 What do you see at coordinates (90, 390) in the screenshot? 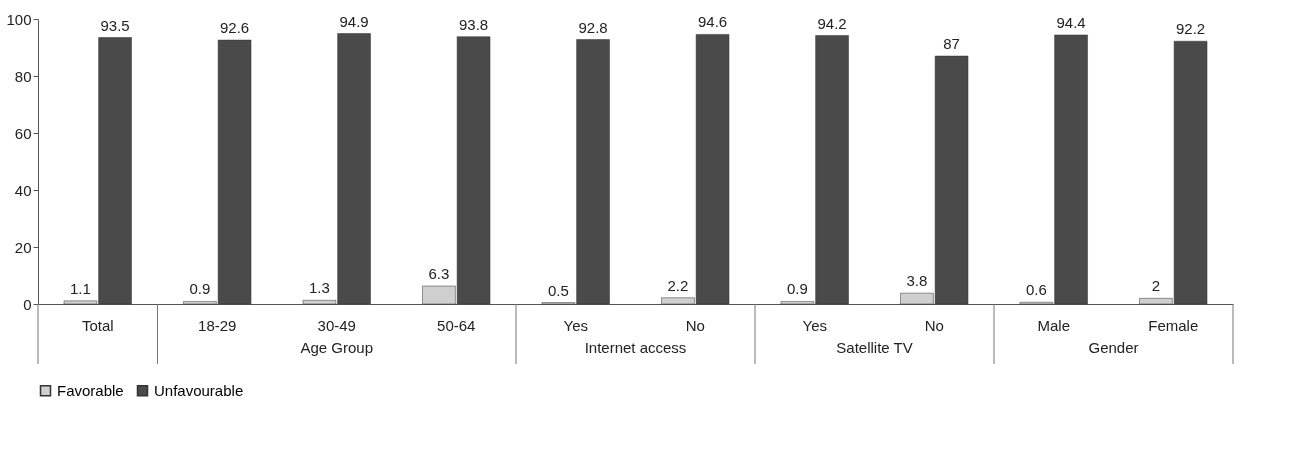
I see `legend-label: Favorable` at bounding box center [90, 390].